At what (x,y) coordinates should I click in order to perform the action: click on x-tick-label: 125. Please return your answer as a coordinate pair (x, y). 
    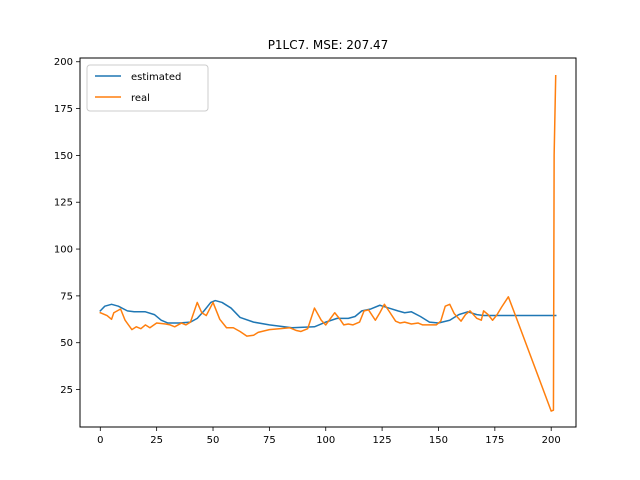
    Looking at the image, I should click on (382, 440).